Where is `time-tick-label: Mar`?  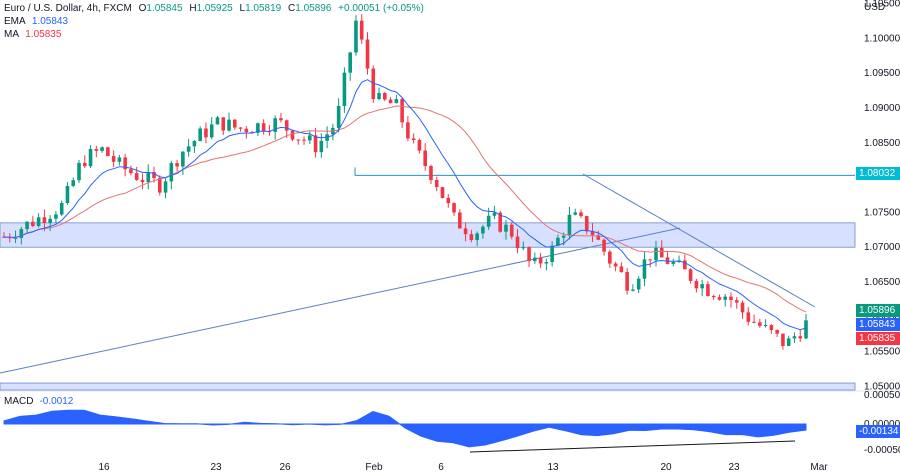 time-tick-label: Mar is located at coordinates (819, 467).